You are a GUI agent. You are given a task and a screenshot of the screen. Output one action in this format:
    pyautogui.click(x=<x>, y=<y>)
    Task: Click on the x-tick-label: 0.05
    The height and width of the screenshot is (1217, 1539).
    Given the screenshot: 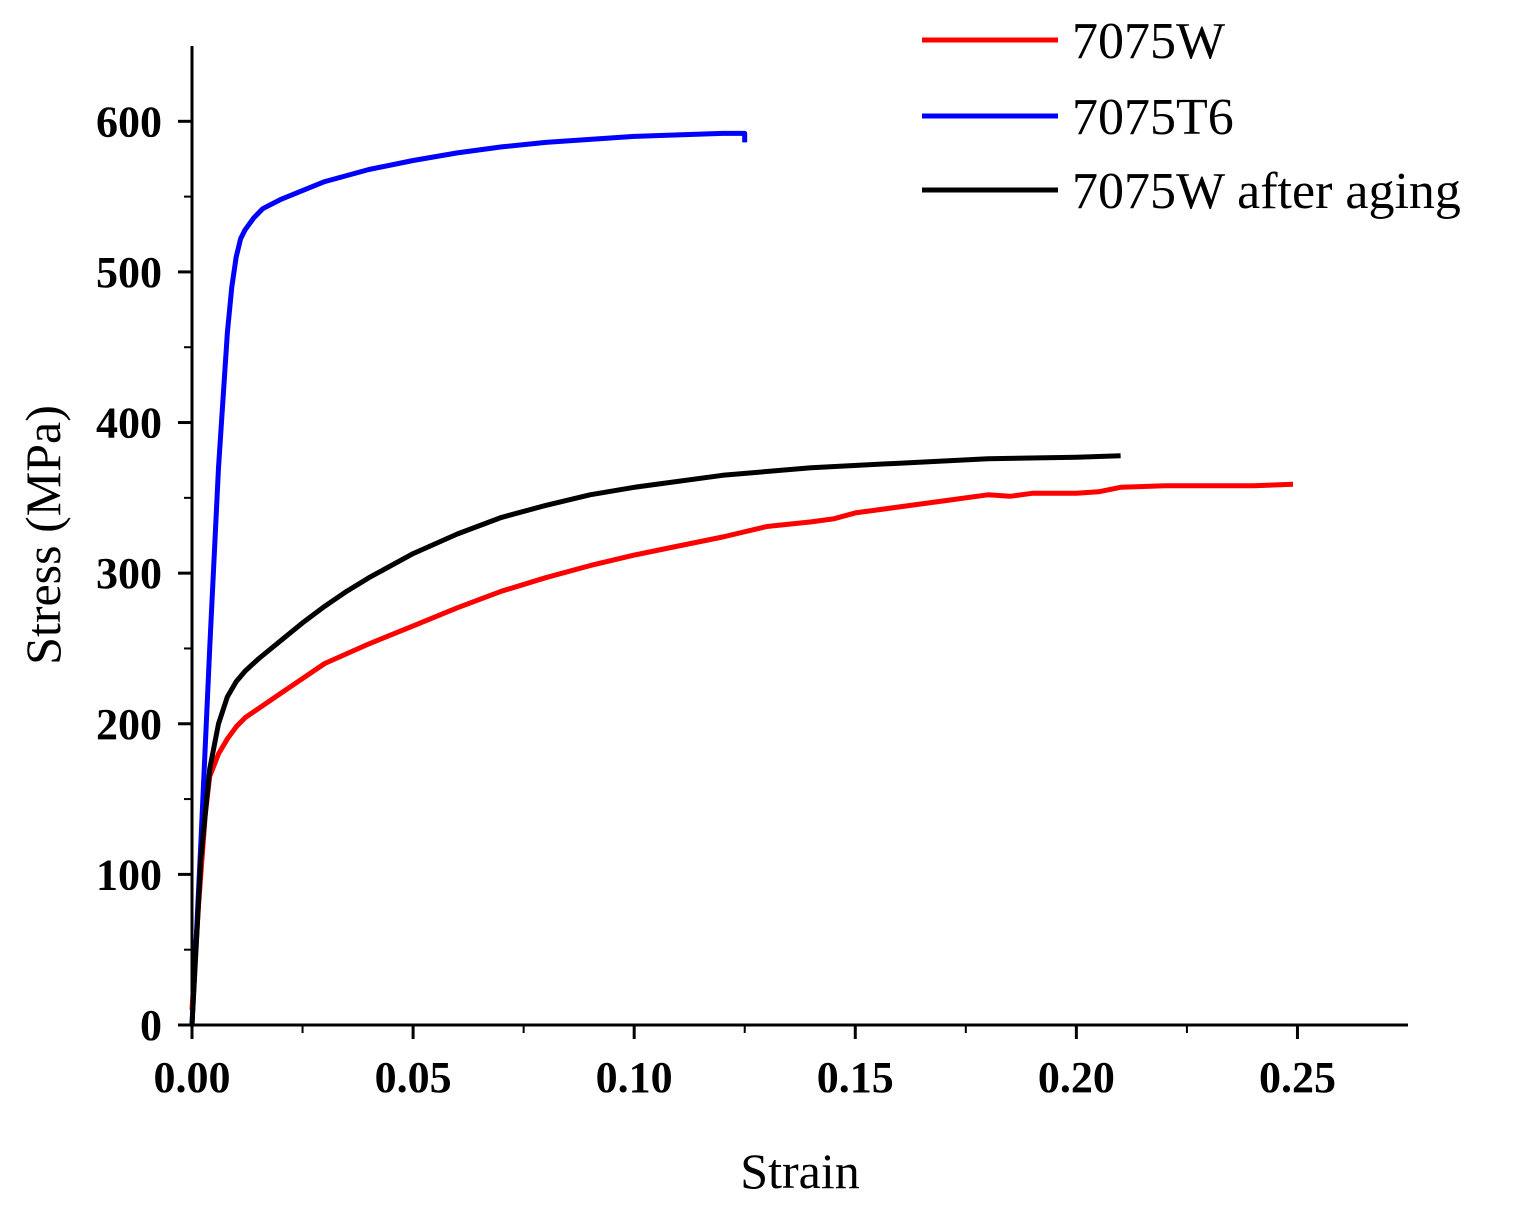 What is the action you would take?
    pyautogui.click(x=413, y=1077)
    